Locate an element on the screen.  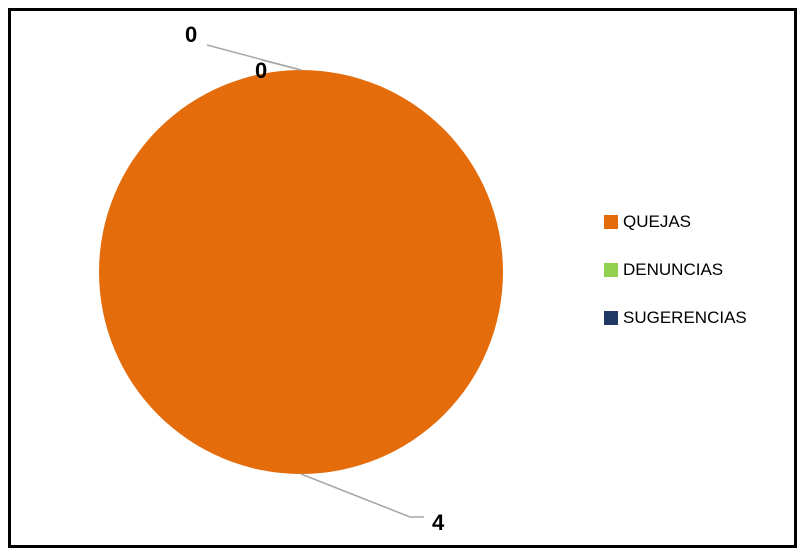
data-label-sugerencias: 0 is located at coordinates (191, 34).